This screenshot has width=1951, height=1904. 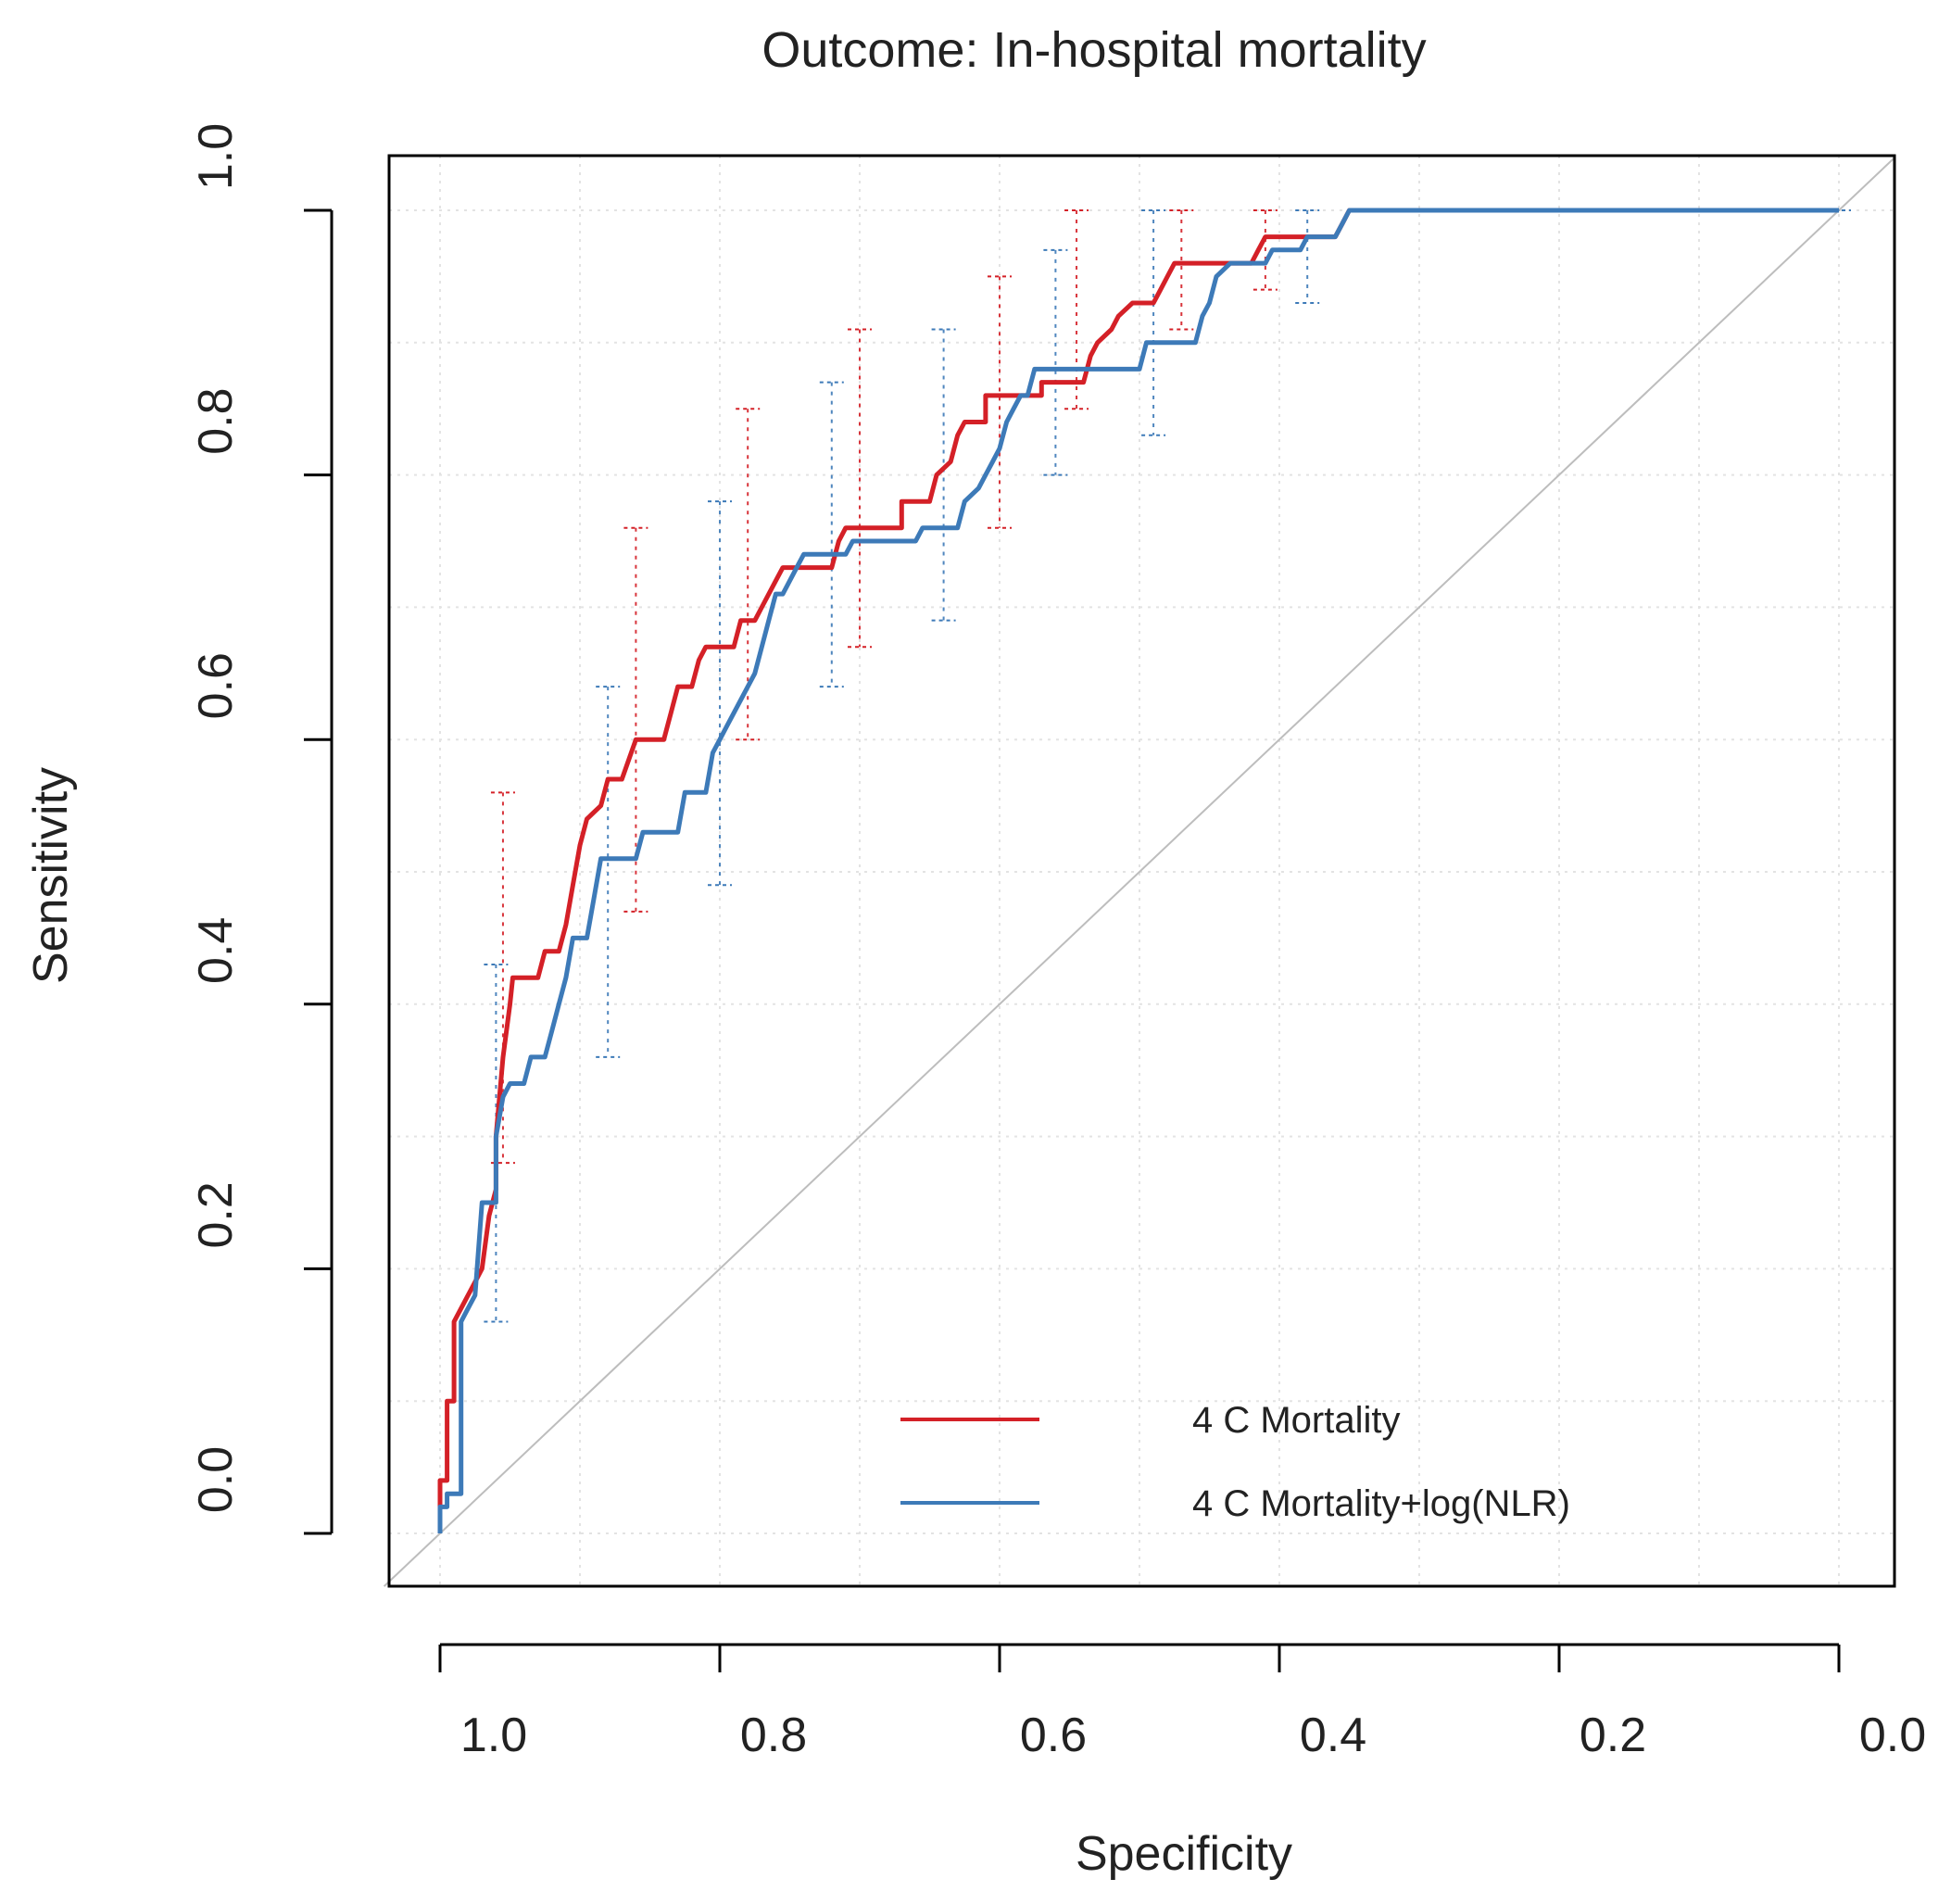 What do you see at coordinates (216, 1479) in the screenshot?
I see `y-tick-label: 0.0` at bounding box center [216, 1479].